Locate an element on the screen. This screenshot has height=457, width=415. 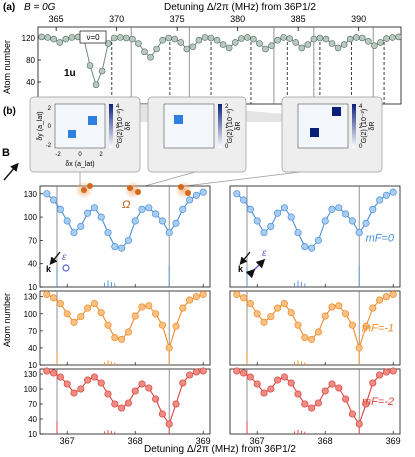
panel-a-label: (a) is located at coordinates (9, 7).